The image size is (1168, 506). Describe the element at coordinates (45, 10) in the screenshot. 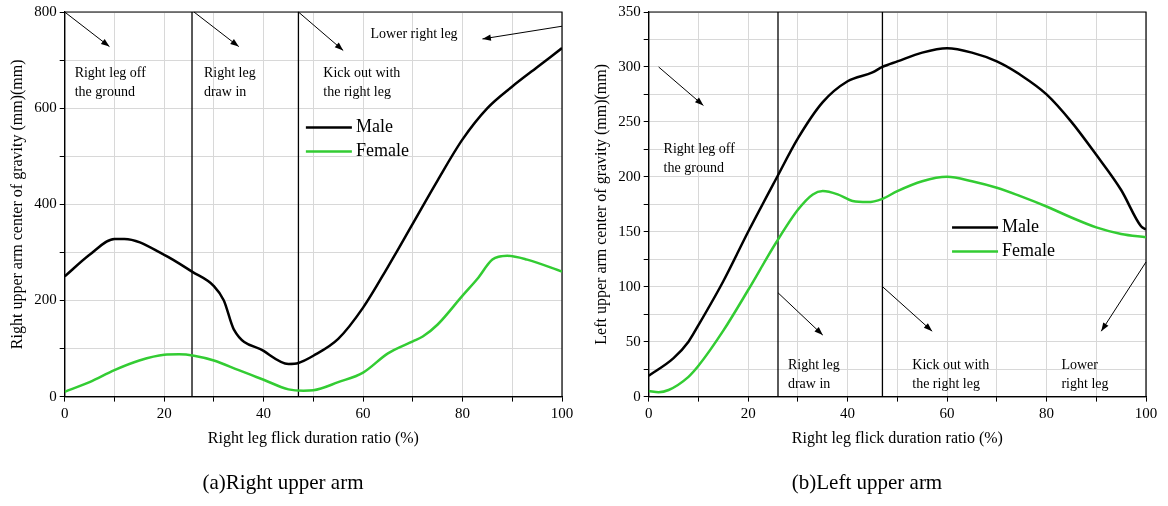

I see `y-tick-label: 800` at that location.